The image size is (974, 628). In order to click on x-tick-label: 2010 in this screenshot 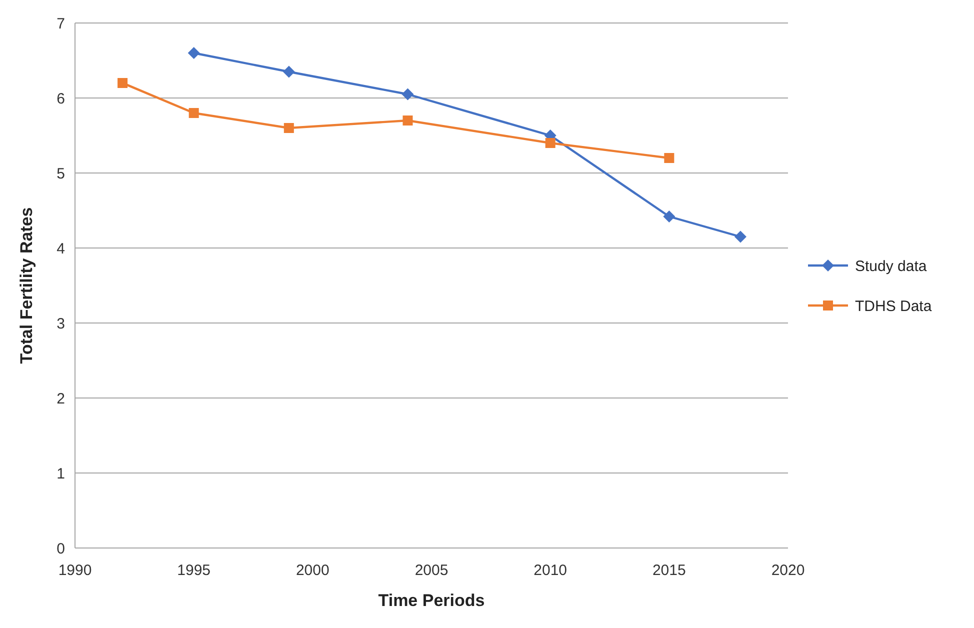, I will do `click(551, 570)`.